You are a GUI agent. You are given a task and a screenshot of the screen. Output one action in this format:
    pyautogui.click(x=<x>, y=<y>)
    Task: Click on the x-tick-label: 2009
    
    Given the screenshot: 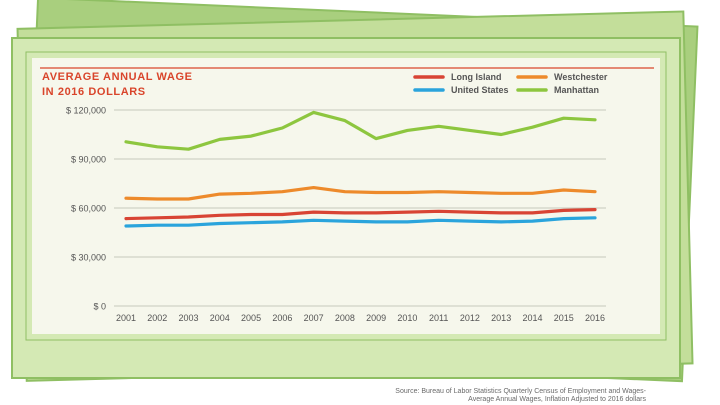 What is the action you would take?
    pyautogui.click(x=376, y=318)
    